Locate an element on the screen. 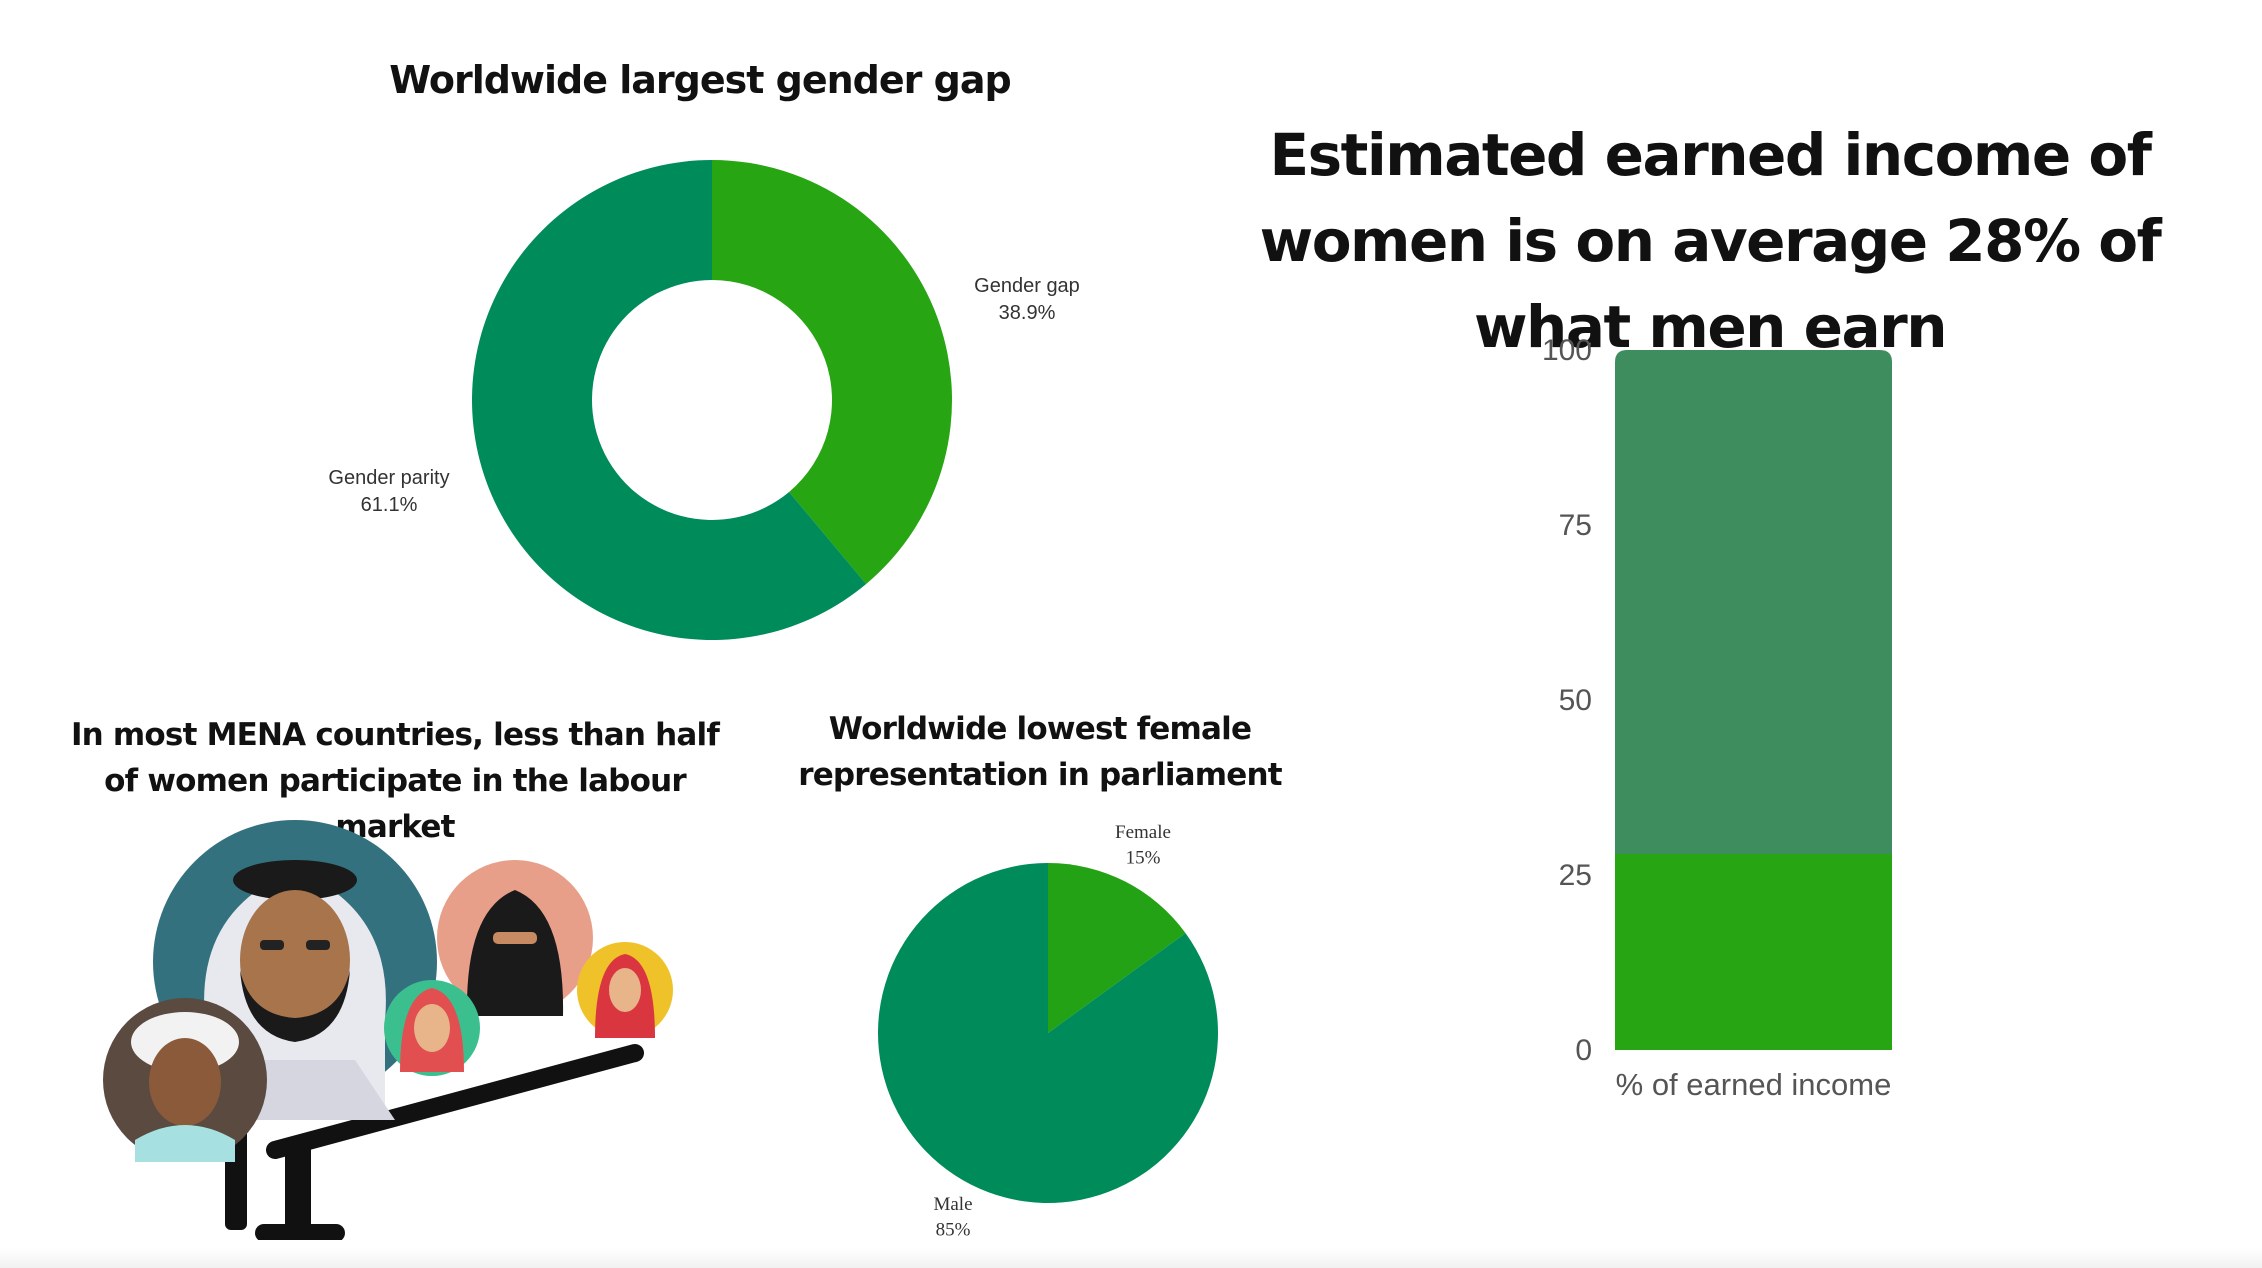 This screenshot has height=1268, width=2262. donut-chart-title: Worldwide largest gender gap is located at coordinates (700, 80).